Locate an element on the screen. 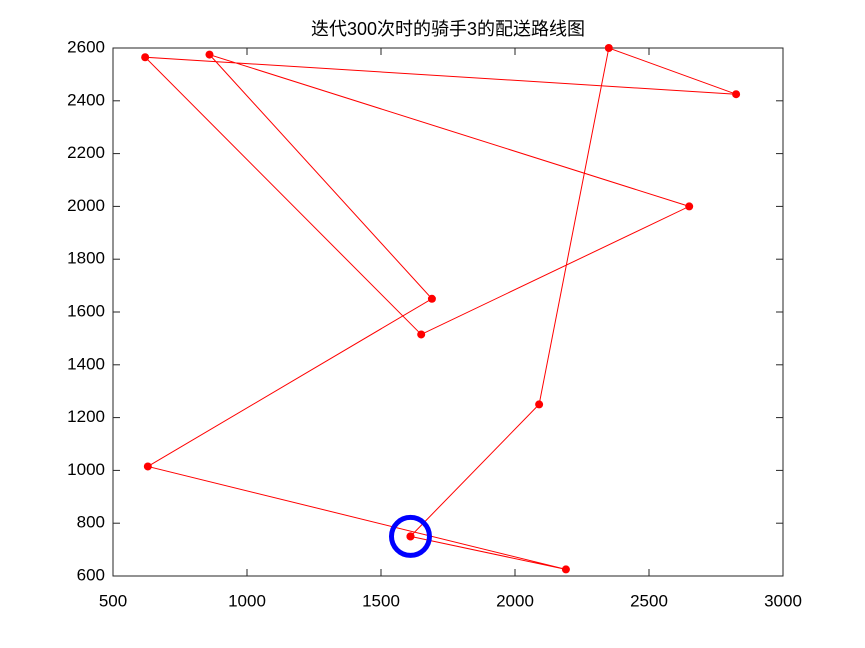 The height and width of the screenshot is (648, 865). x-tick-label: 2500 is located at coordinates (649, 600).